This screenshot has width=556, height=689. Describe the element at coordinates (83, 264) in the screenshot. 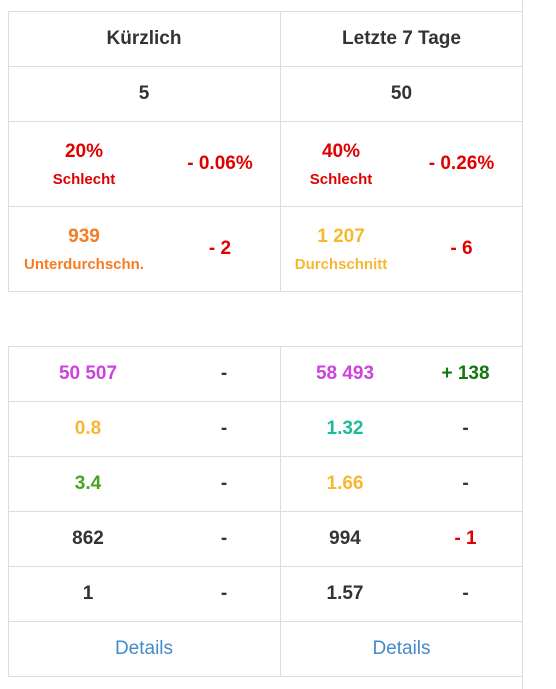

I see `score-recent-label: Unterdurchschn.` at that location.